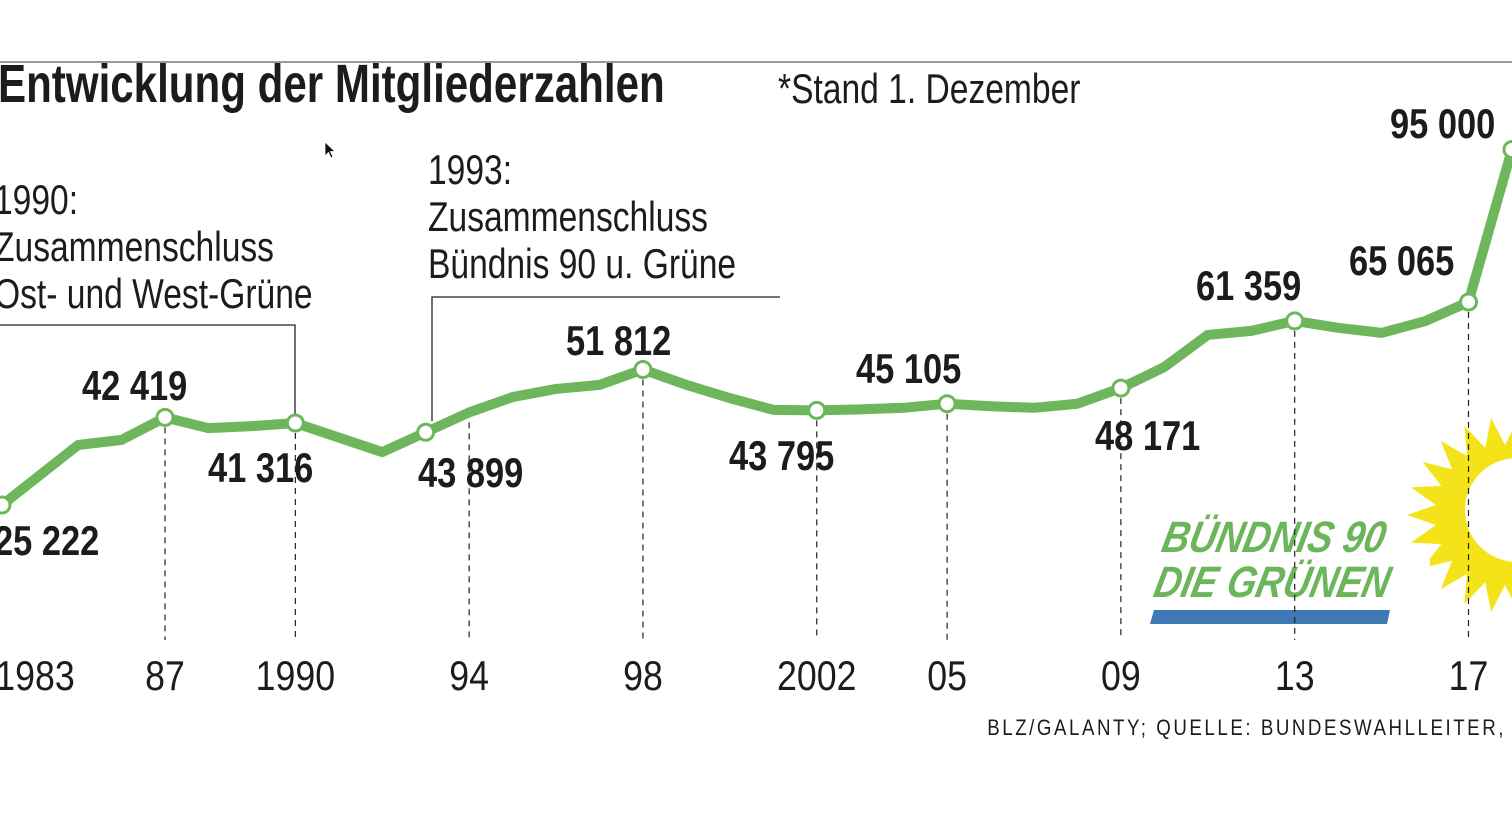 The height and width of the screenshot is (829, 1512). Describe the element at coordinates (470, 473) in the screenshot. I see `data-label: 43 899` at that location.